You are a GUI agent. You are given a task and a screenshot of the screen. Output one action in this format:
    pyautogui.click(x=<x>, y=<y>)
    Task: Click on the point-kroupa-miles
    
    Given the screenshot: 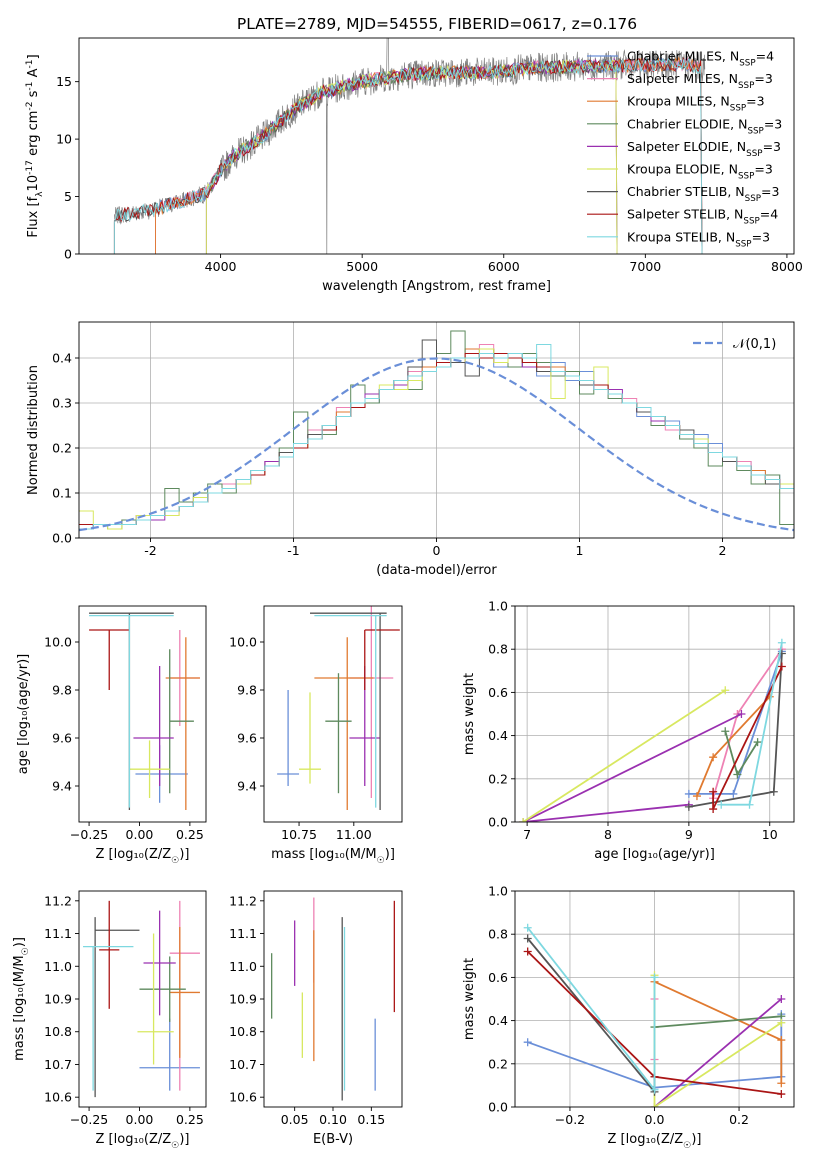 What is the action you would take?
    pyautogui.click(x=344, y=723)
    